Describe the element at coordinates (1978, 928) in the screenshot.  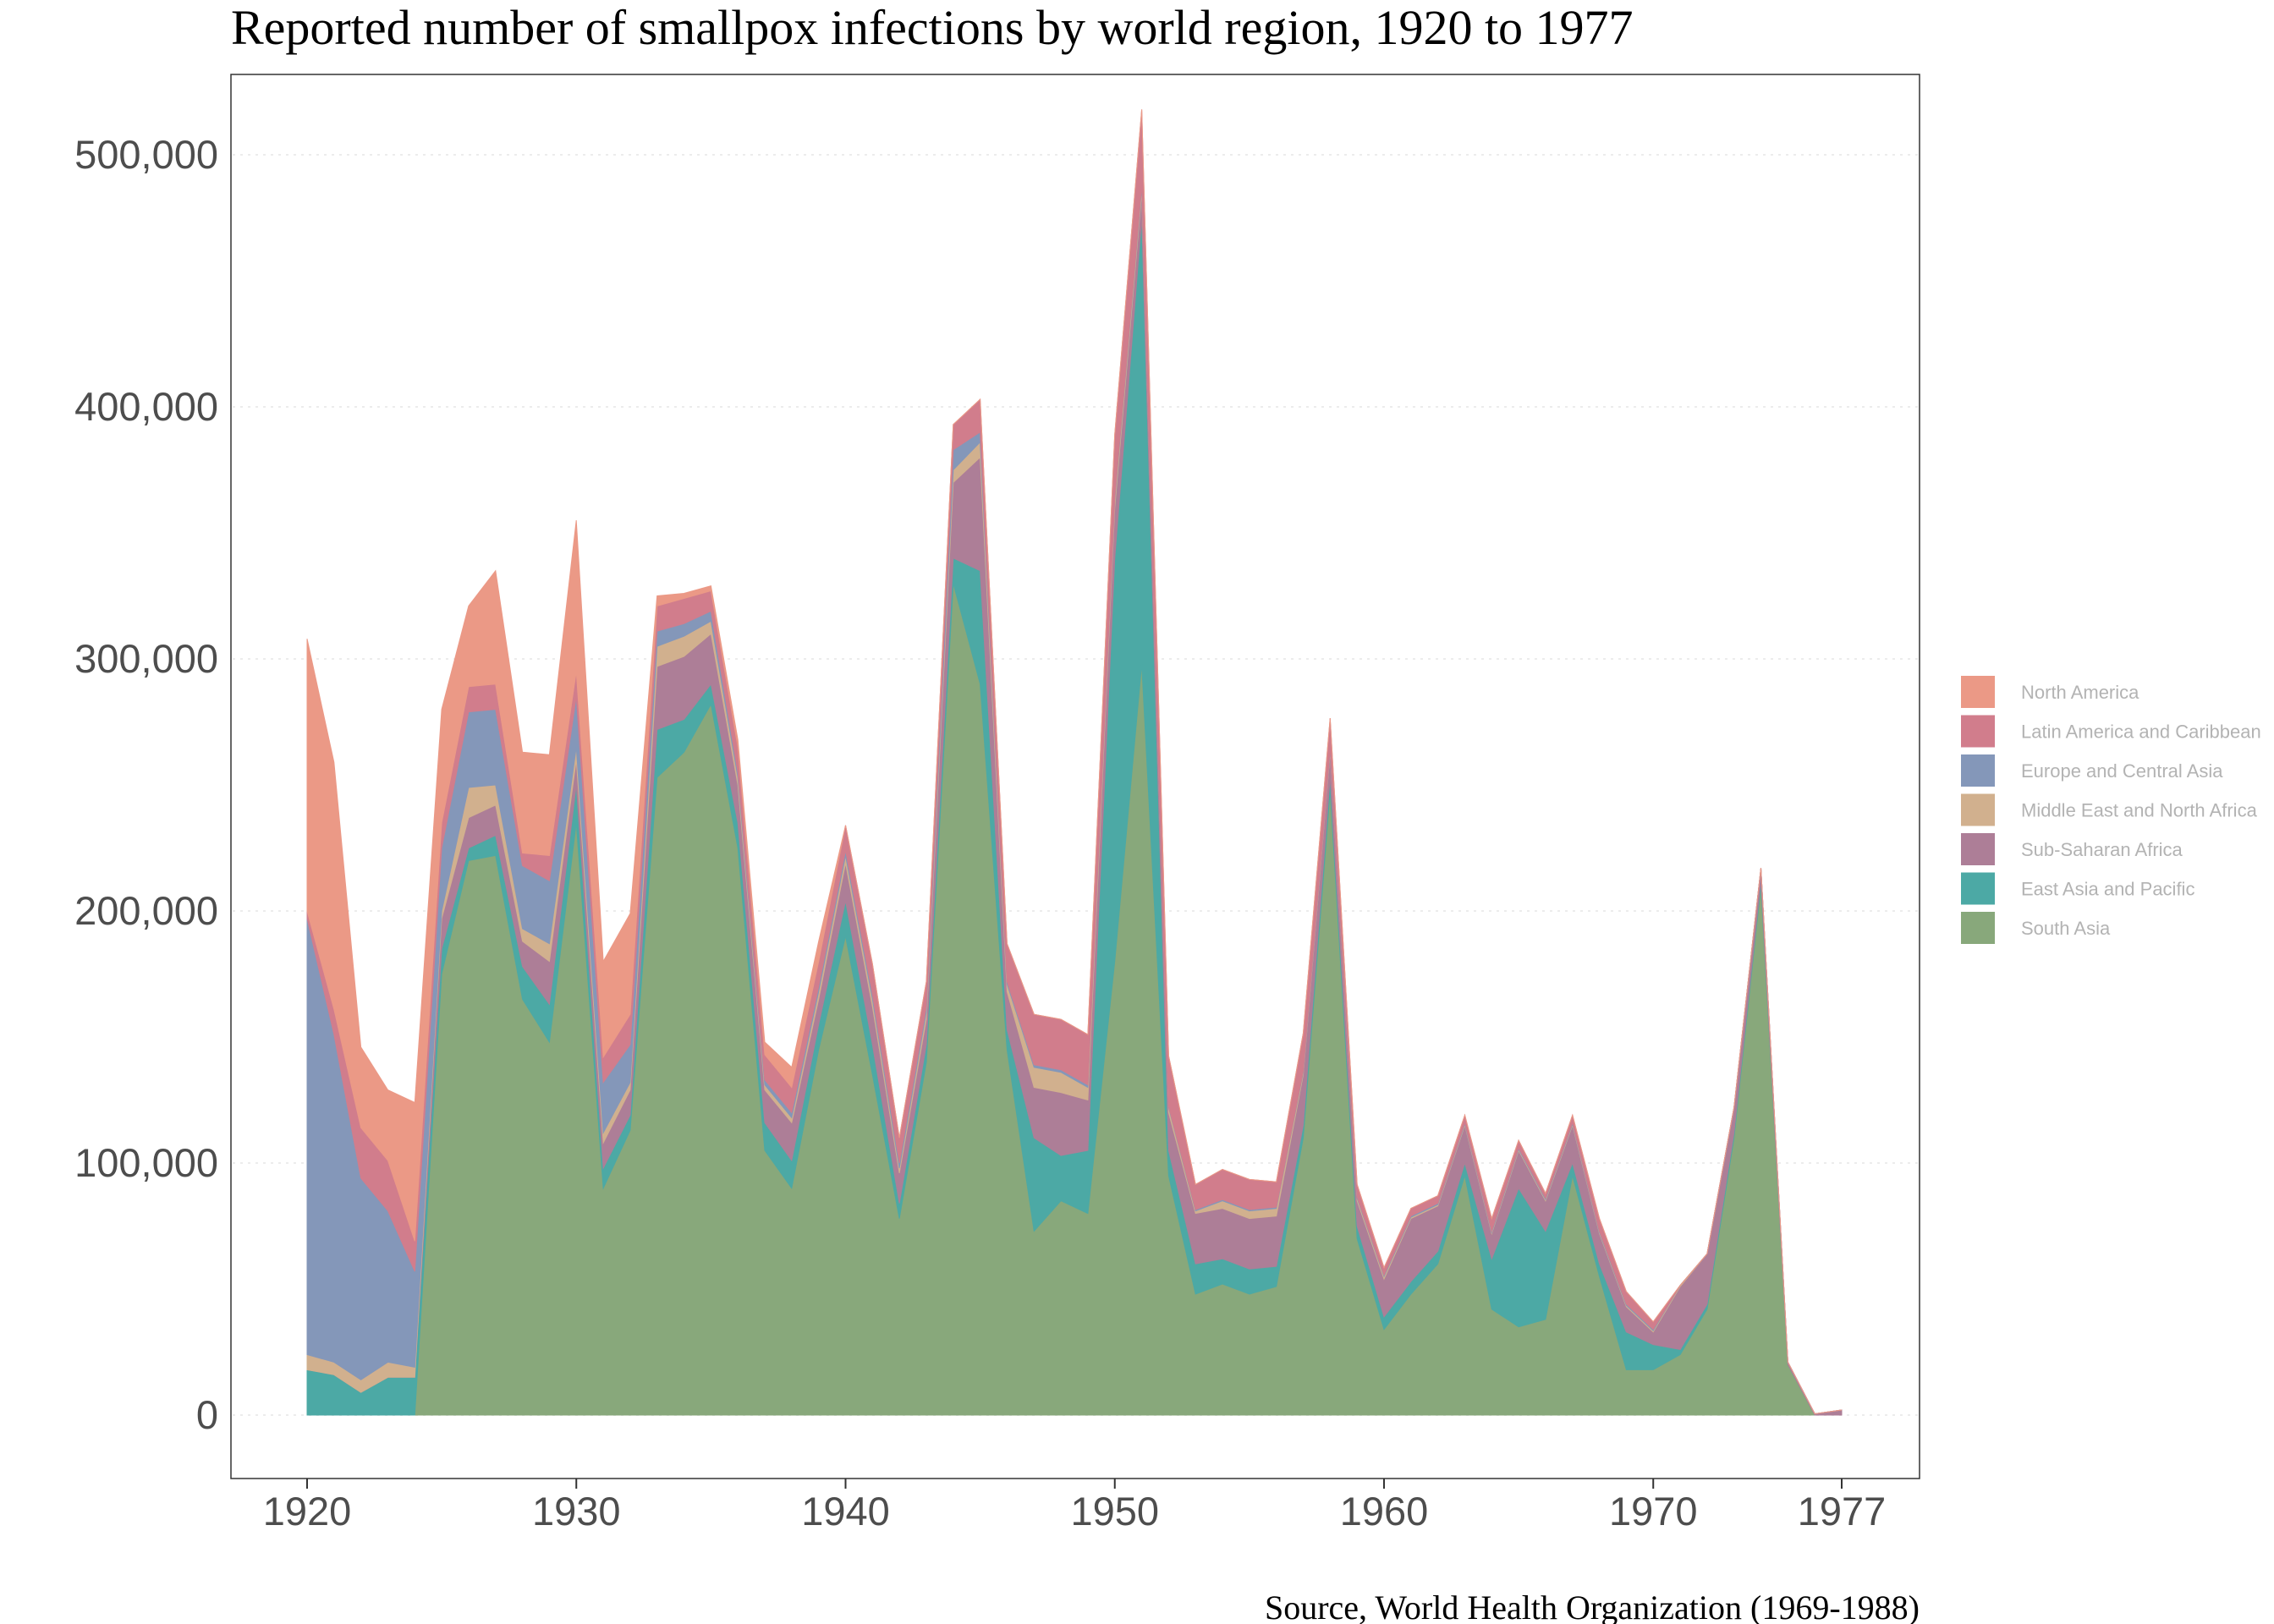
I see `legend-swatch-south-asia` at that location.